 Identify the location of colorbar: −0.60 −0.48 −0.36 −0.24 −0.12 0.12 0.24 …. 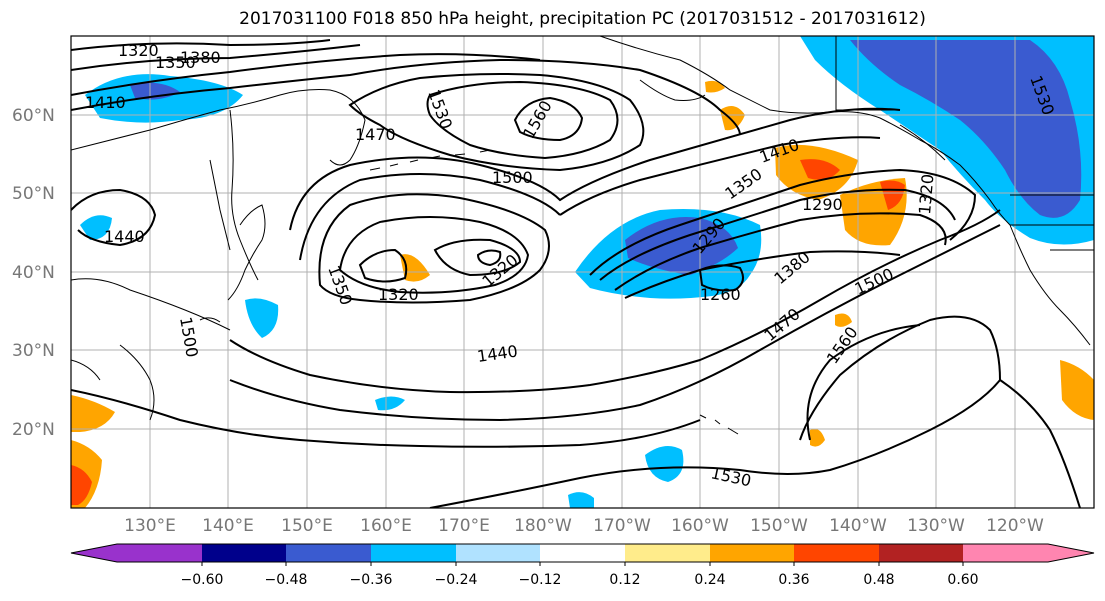
(582, 565).